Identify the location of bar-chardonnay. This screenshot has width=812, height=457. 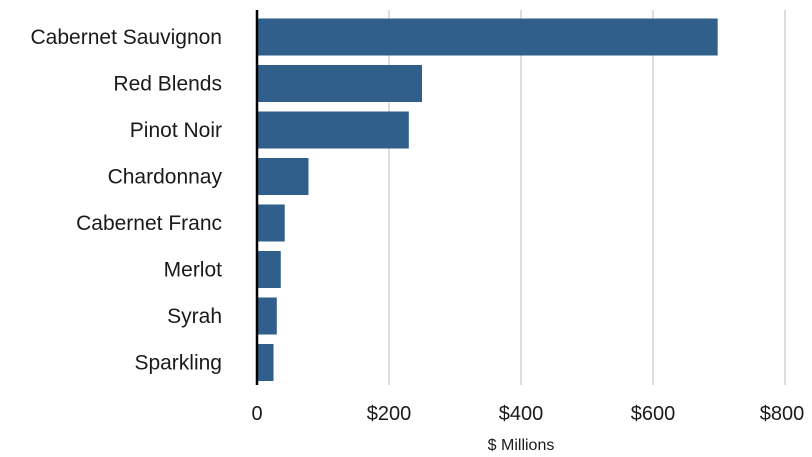
(283, 176).